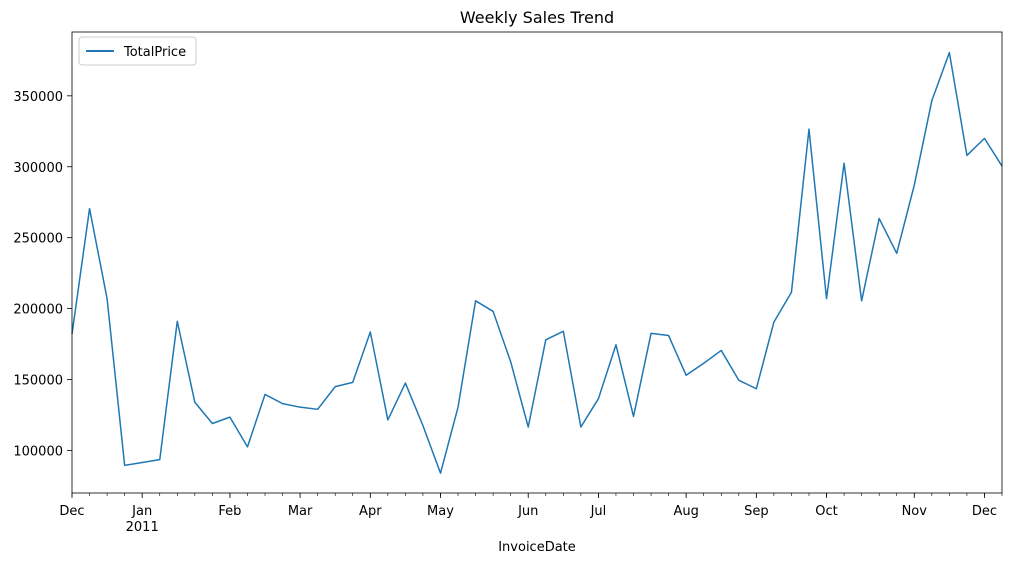 The height and width of the screenshot is (563, 1012). I want to click on x-tick-label: May, so click(440, 511).